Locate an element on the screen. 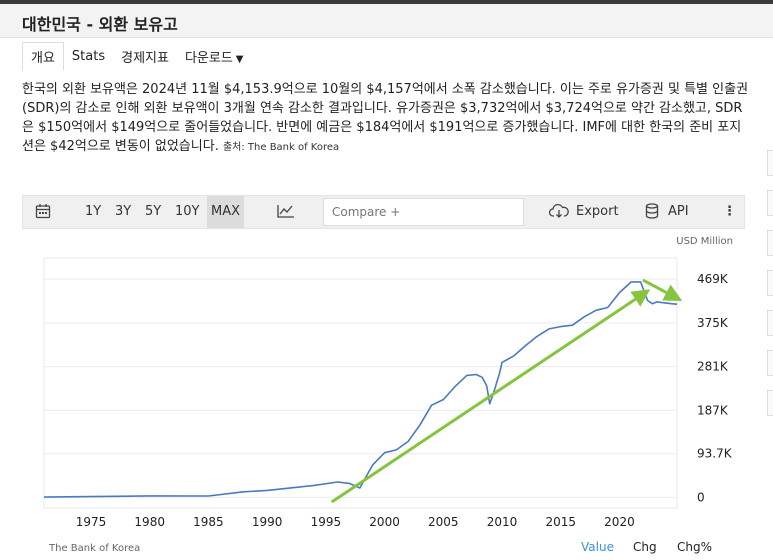 The image size is (773, 560). line-chart-icon is located at coordinates (286, 212).